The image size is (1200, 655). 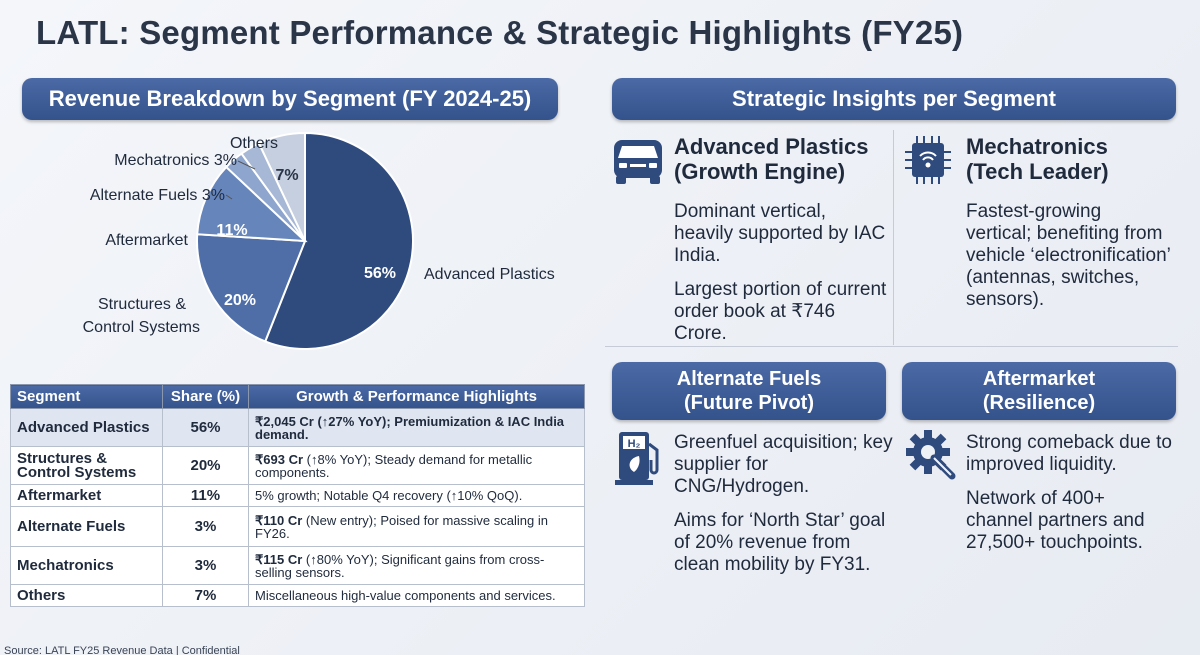 I want to click on alternate-fuels-header-line1: Alternate Fuels, so click(x=749, y=379).